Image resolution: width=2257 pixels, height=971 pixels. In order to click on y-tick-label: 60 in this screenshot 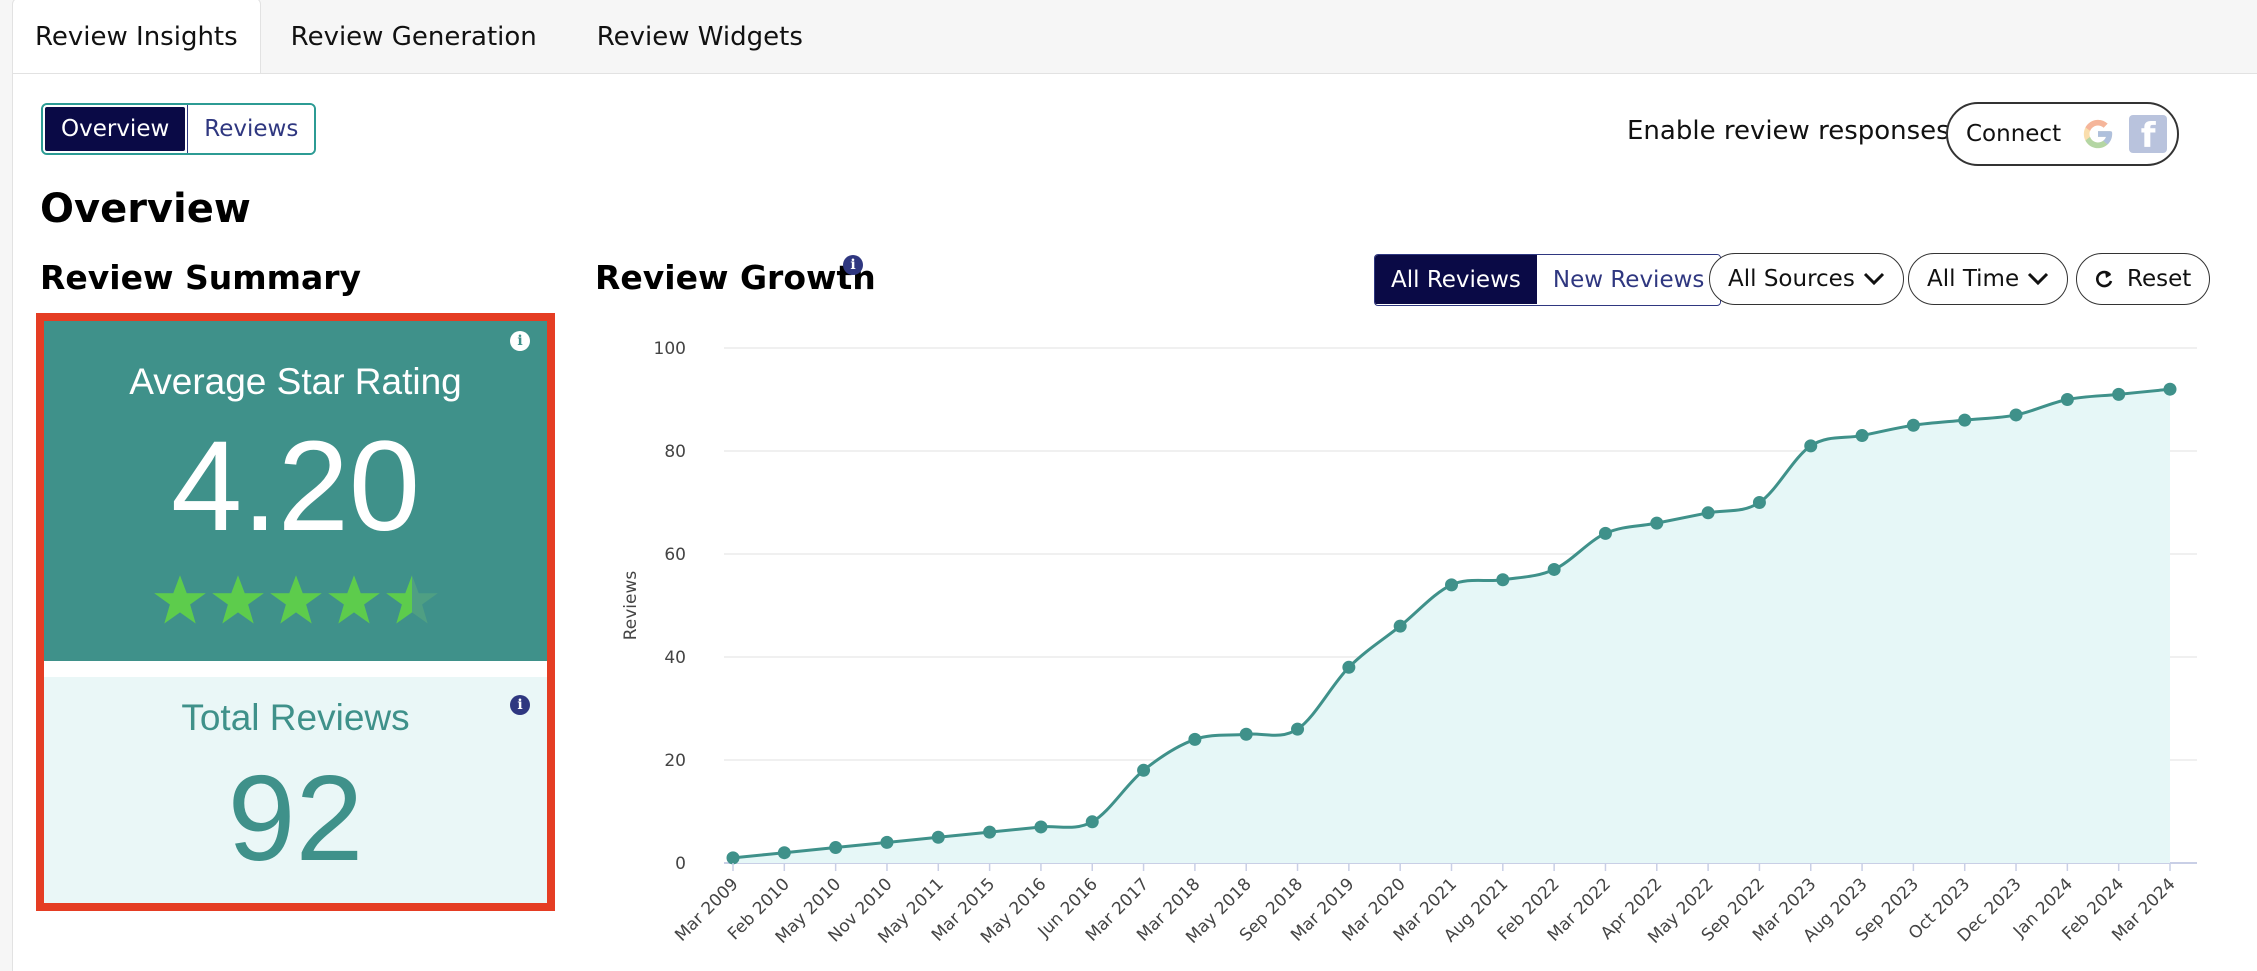, I will do `click(675, 555)`.